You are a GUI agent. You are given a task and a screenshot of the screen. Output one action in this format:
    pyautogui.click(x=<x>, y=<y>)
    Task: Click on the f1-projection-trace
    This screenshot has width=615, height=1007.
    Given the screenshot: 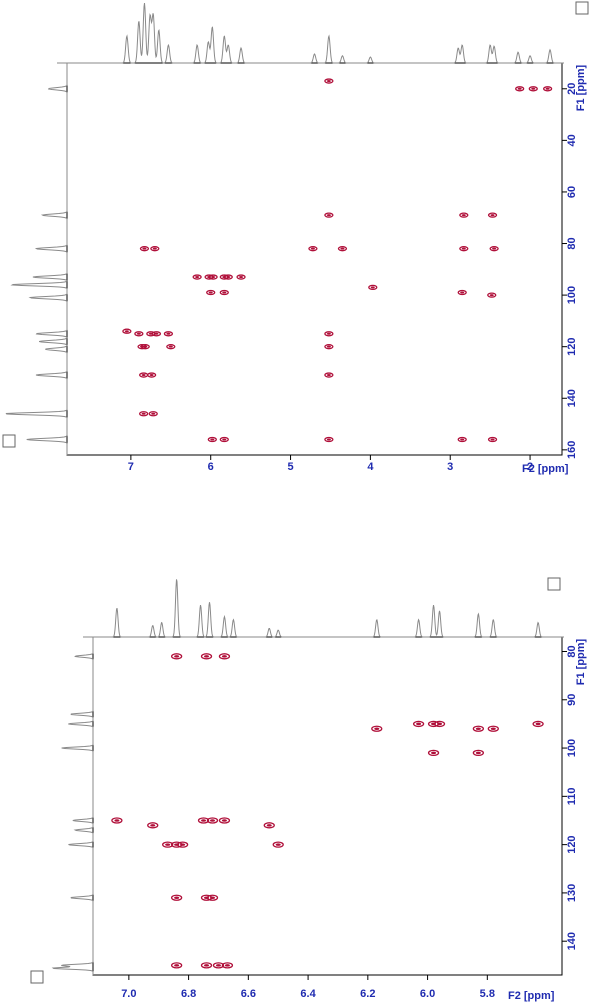 What is the action you would take?
    pyautogui.click(x=36, y=259)
    